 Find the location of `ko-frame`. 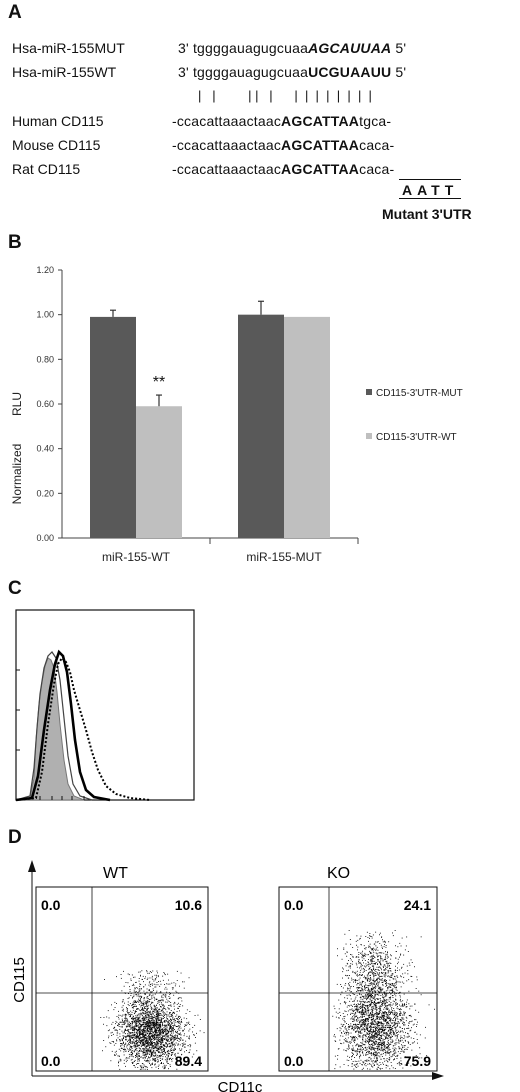

ko-frame is located at coordinates (358, 979).